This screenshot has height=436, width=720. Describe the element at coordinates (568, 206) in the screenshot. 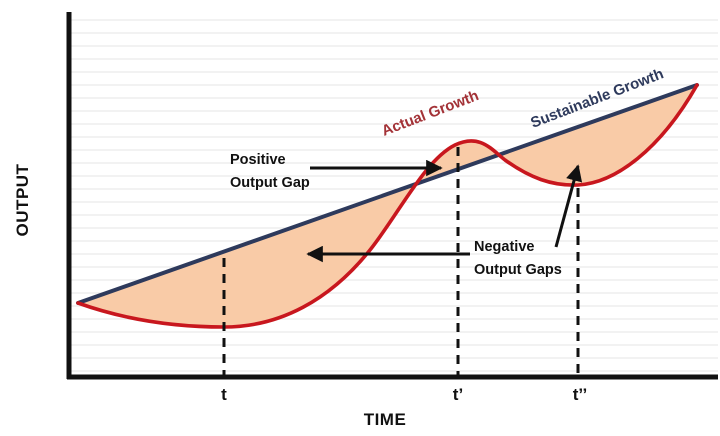

I see `negative-output-gap-arrow-up` at that location.